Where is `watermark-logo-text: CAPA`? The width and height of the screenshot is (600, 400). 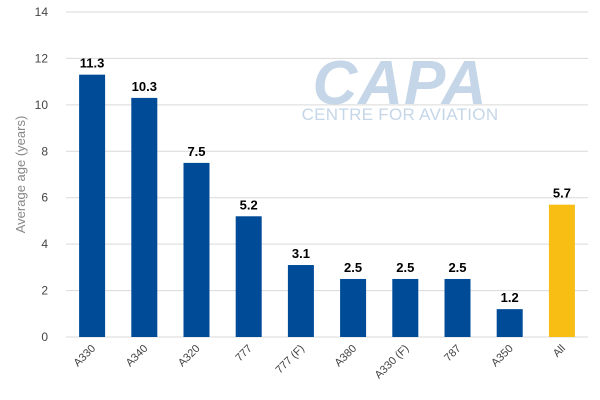 watermark-logo-text: CAPA is located at coordinates (399, 83).